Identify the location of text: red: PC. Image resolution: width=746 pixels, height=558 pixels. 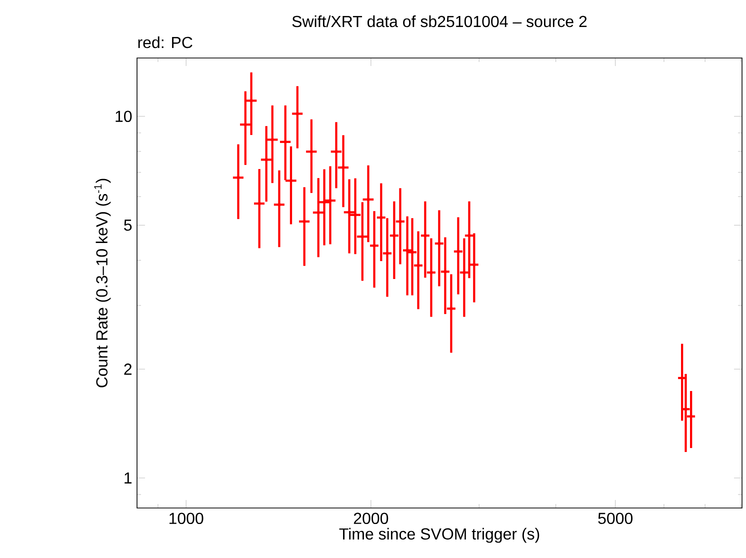
(165, 42).